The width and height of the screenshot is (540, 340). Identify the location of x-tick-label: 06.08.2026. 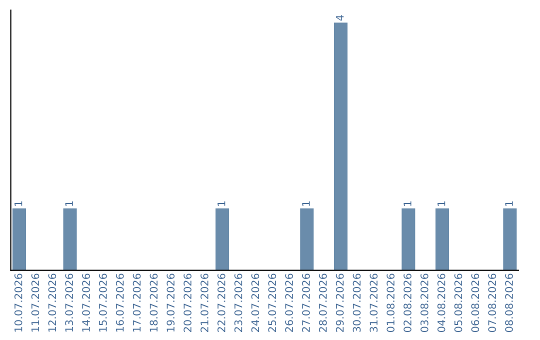
(475, 303).